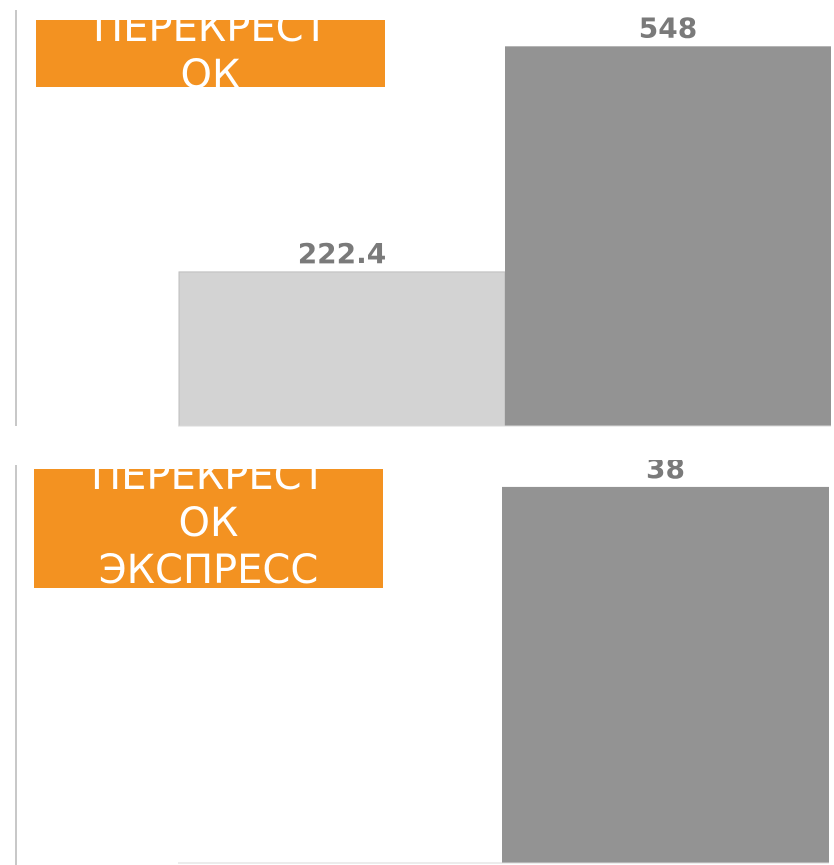  I want to click on label-line-3: ЭКСПРЕСС, so click(208, 567).